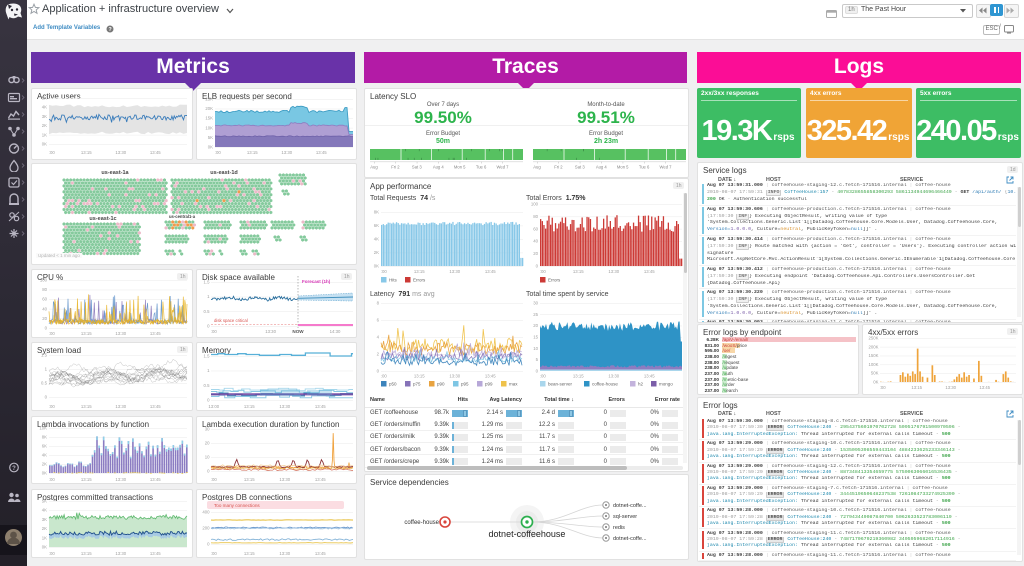 This screenshot has height=566, width=1024. What do you see at coordinates (44, 446) in the screenshot?
I see `svg-text: 6K` at bounding box center [44, 446].